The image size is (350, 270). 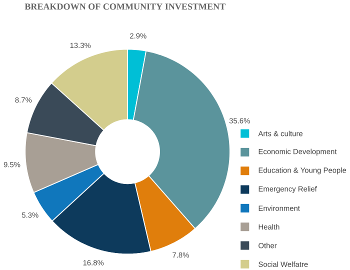 What do you see at coordinates (125, 6) in the screenshot?
I see `chart-title: BREAKDOWN OF COMMUNITY INVESTMENT` at bounding box center [125, 6].